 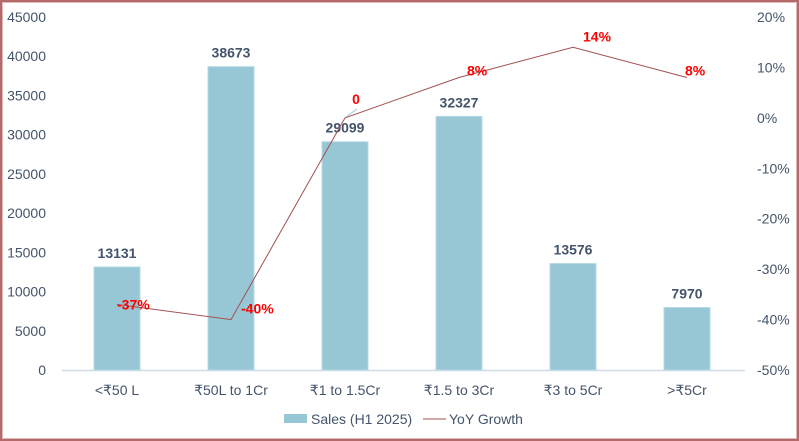 What do you see at coordinates (133, 304) in the screenshot?
I see `line-data-label: -37%` at bounding box center [133, 304].